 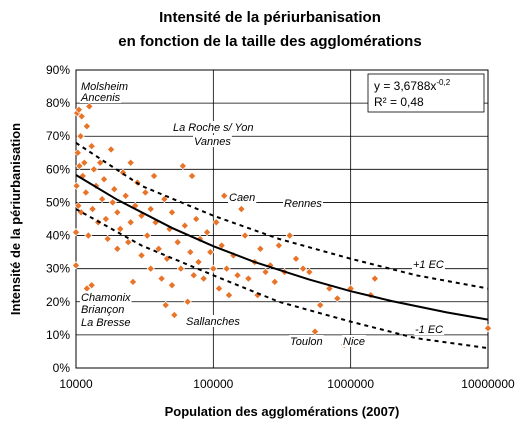 What do you see at coordinates (58, 169) in the screenshot?
I see `y-tick-label: 60%` at bounding box center [58, 169].